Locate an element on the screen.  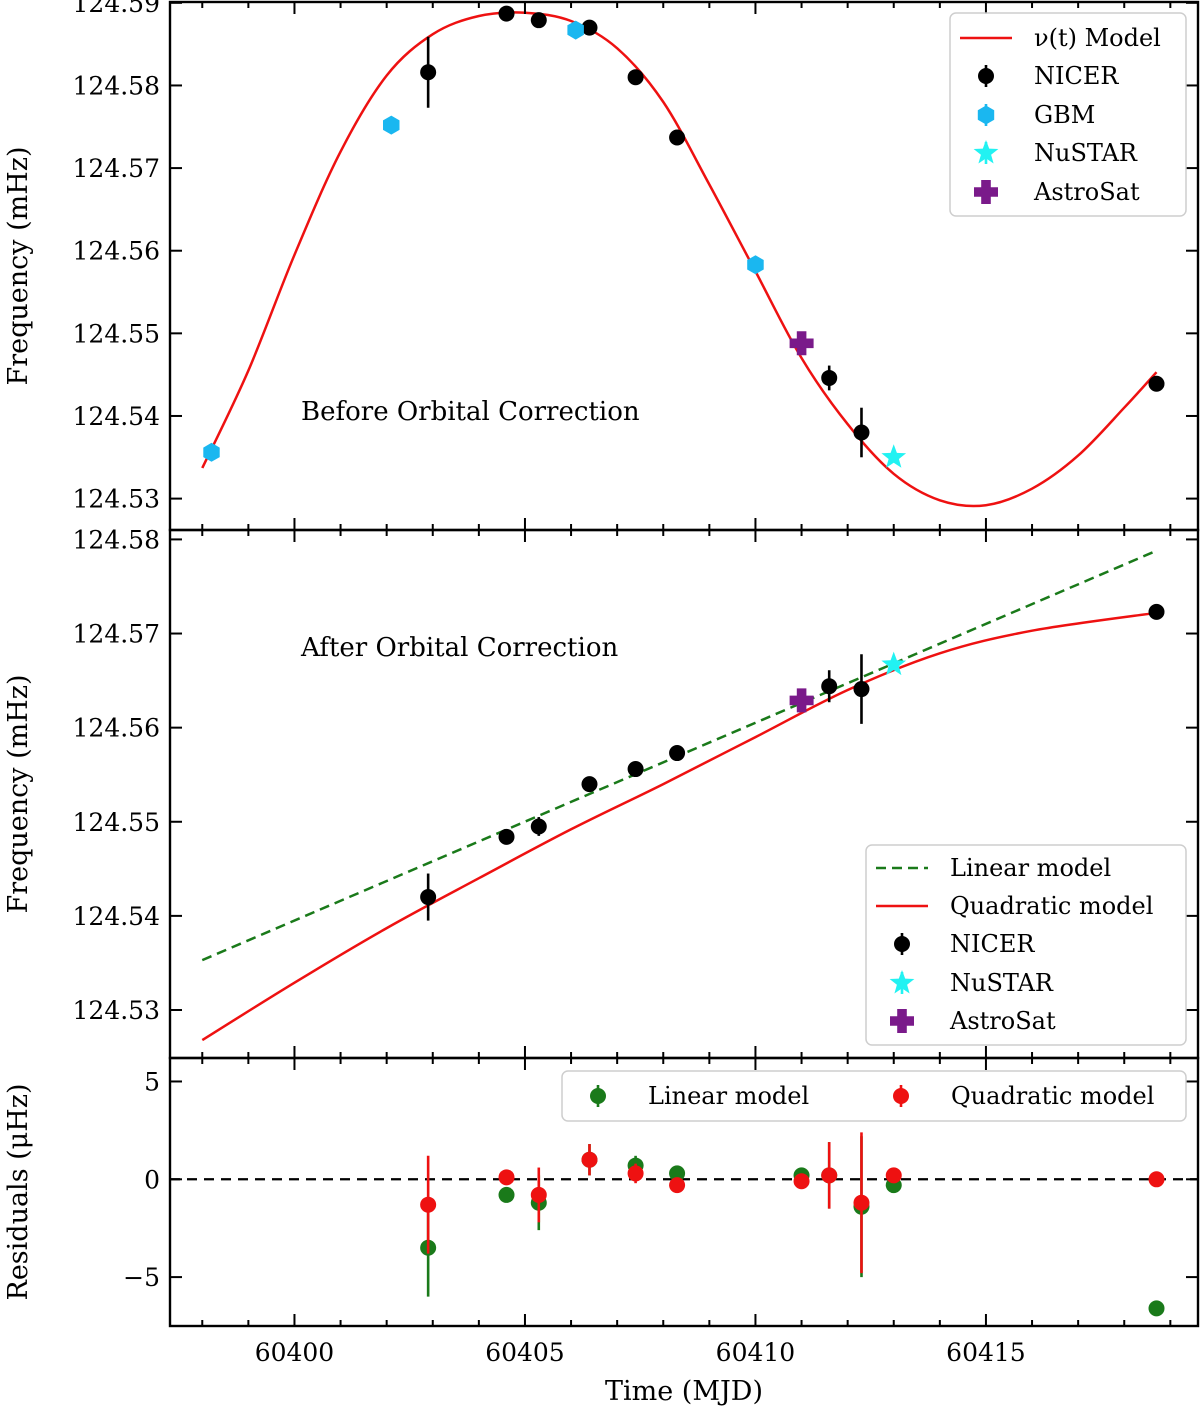
ytick-label: −5 is located at coordinates (141, 1277).